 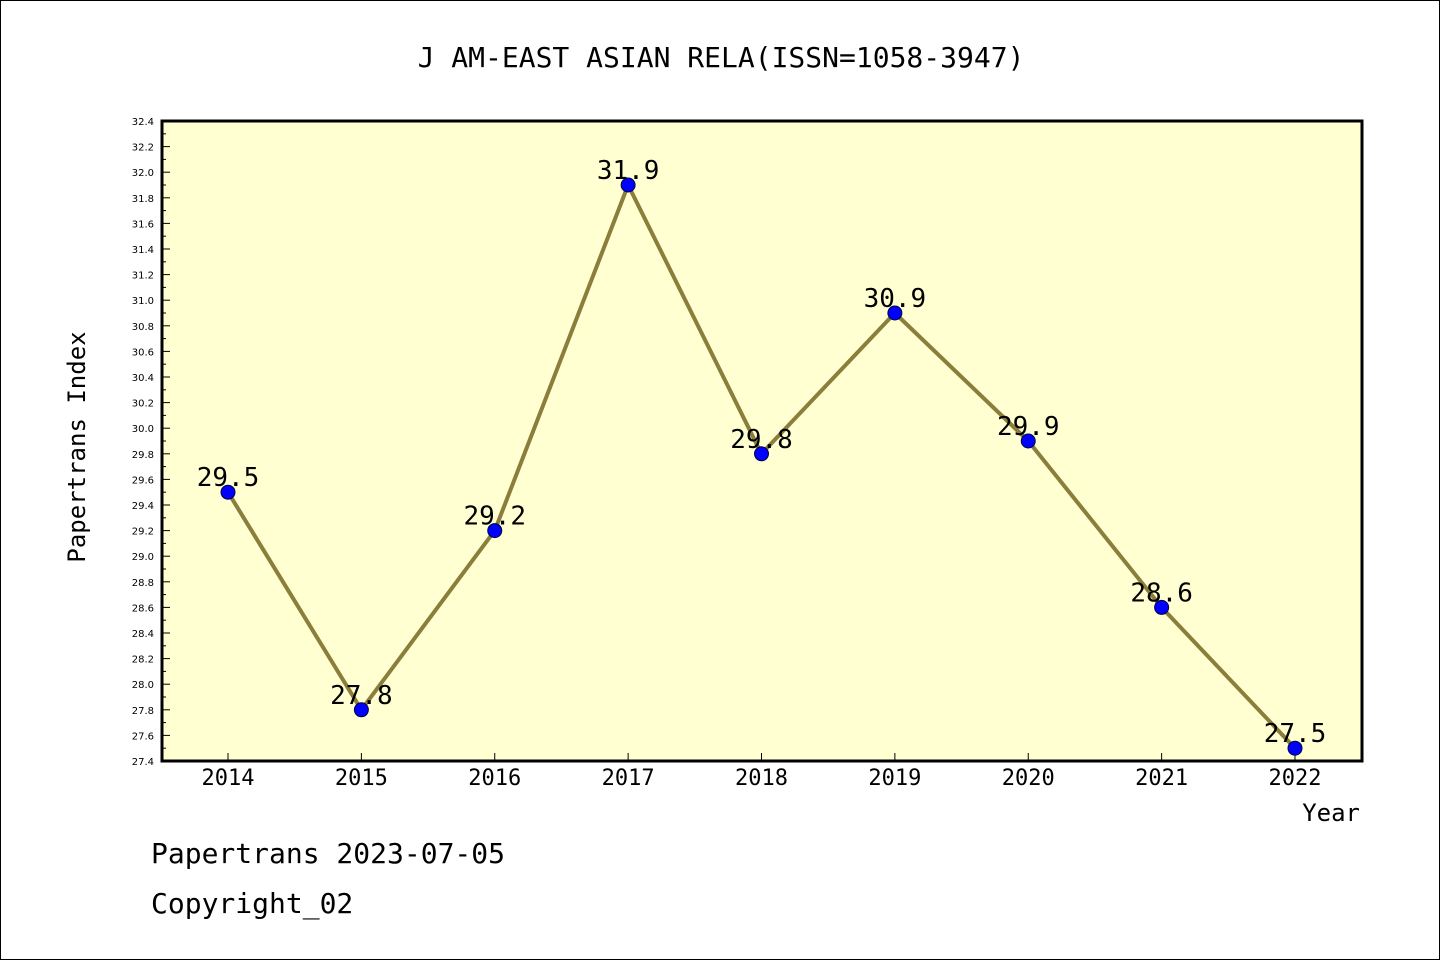 I want to click on y-tick-label: 30.4, so click(x=143, y=378).